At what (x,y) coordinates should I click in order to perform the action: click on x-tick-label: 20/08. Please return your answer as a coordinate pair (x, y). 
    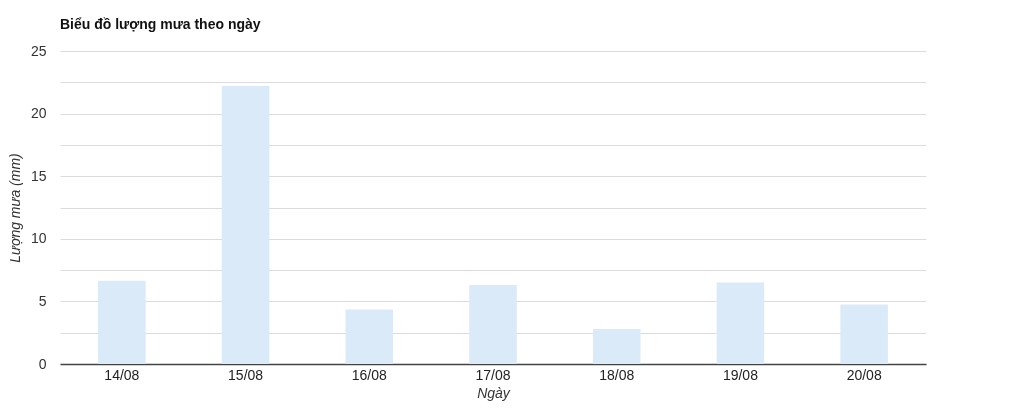
    Looking at the image, I should click on (864, 374).